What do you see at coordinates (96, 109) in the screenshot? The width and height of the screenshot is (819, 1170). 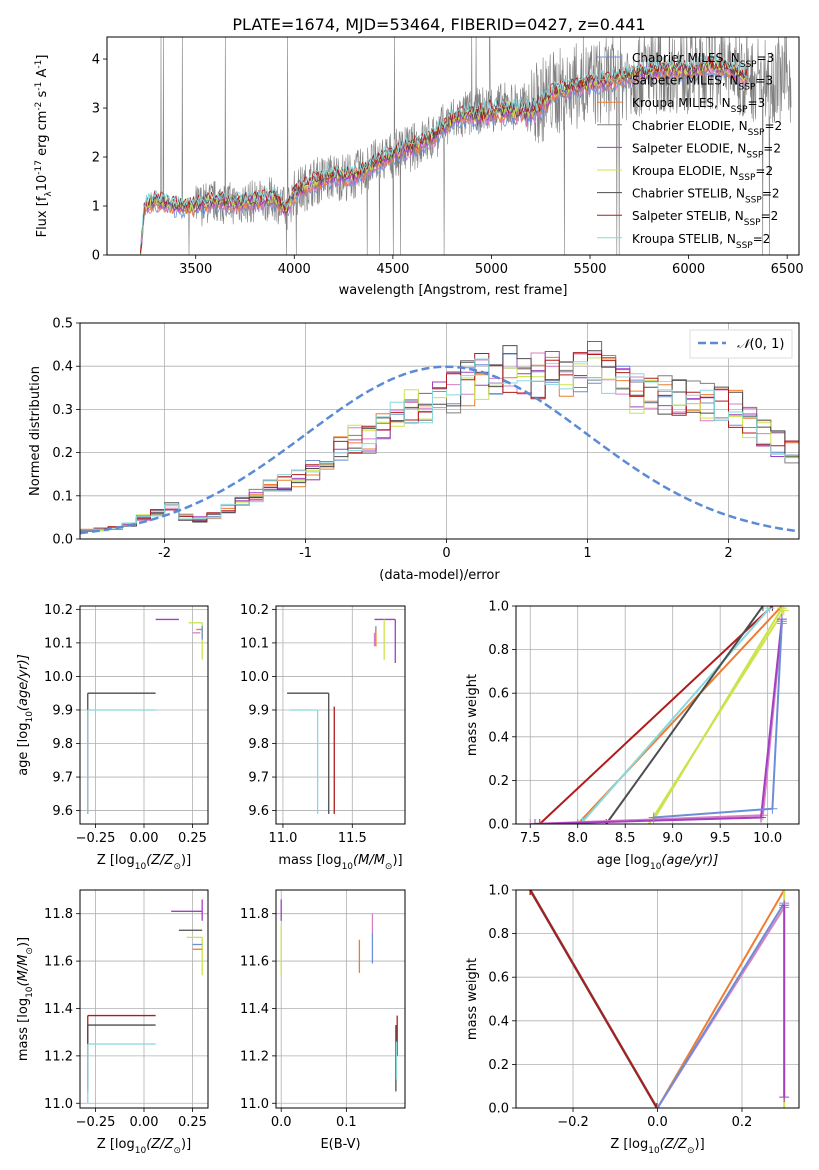 I see `y-tick-label: 3` at bounding box center [96, 109].